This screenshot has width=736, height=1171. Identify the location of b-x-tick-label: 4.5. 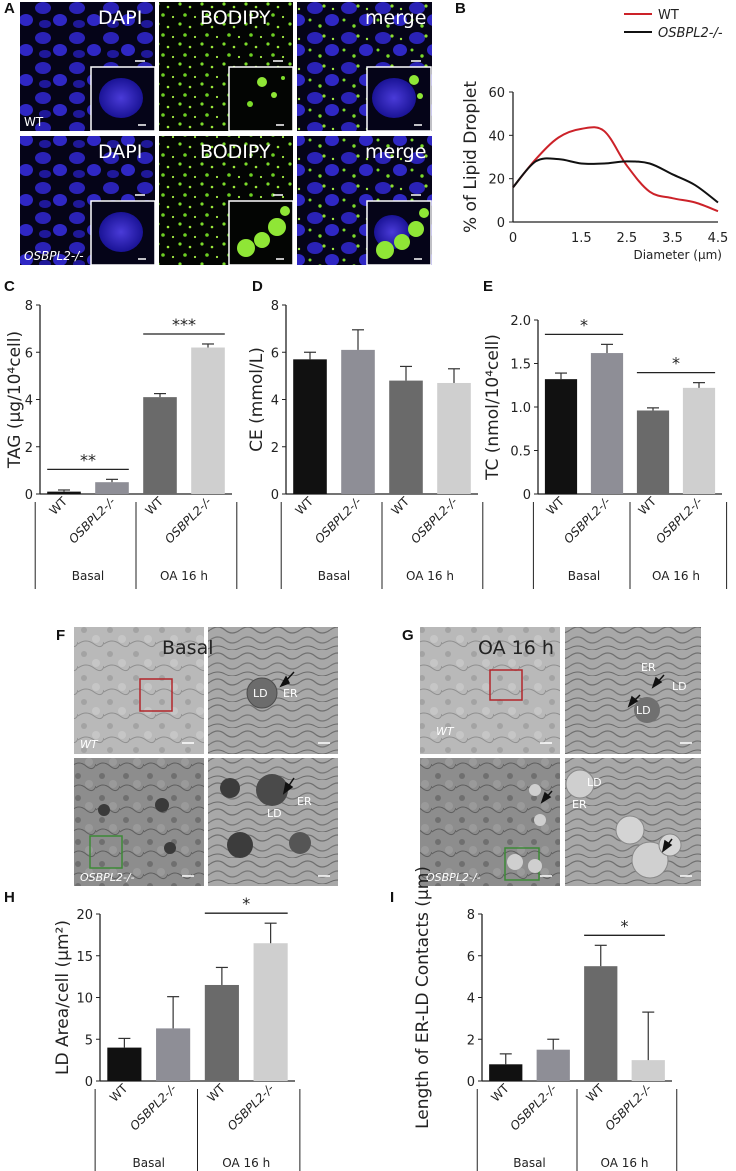
(718, 238).